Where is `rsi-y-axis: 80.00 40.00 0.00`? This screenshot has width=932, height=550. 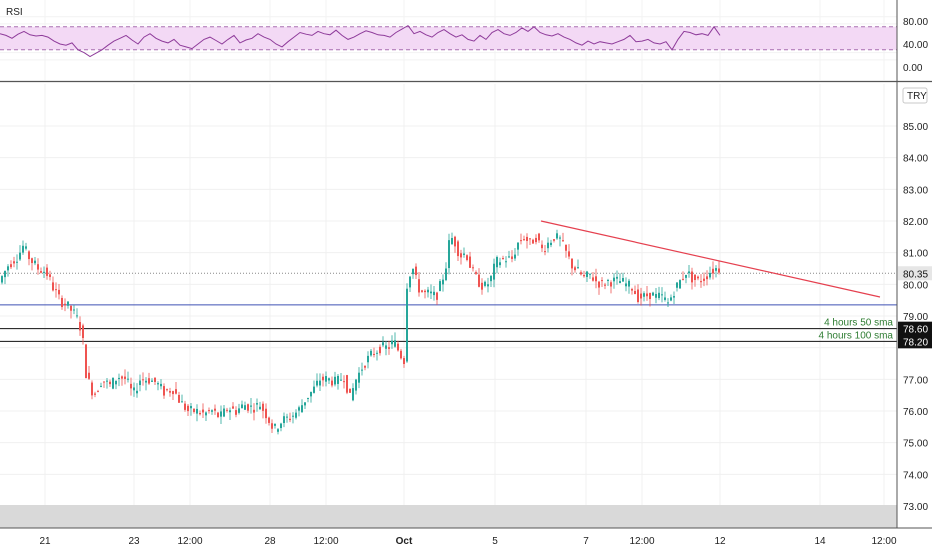 rsi-y-axis: 80.00 40.00 0.00 is located at coordinates (915, 45).